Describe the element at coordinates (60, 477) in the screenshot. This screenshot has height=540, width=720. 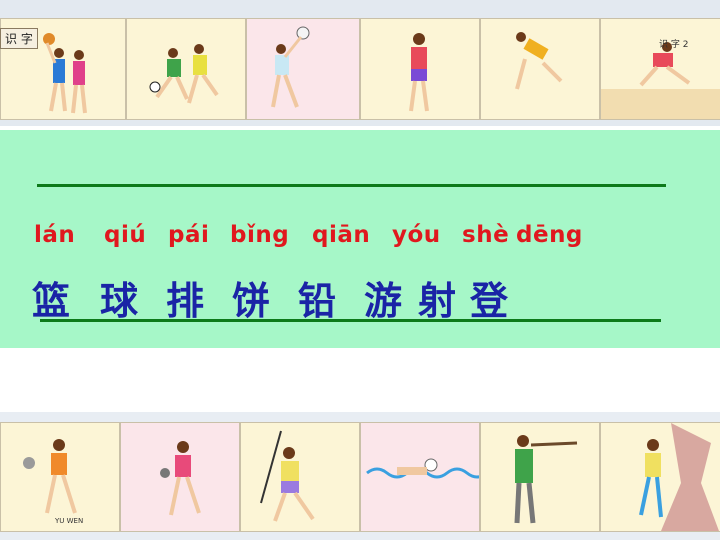
I see `discus-illustration: YU WEN` at that location.